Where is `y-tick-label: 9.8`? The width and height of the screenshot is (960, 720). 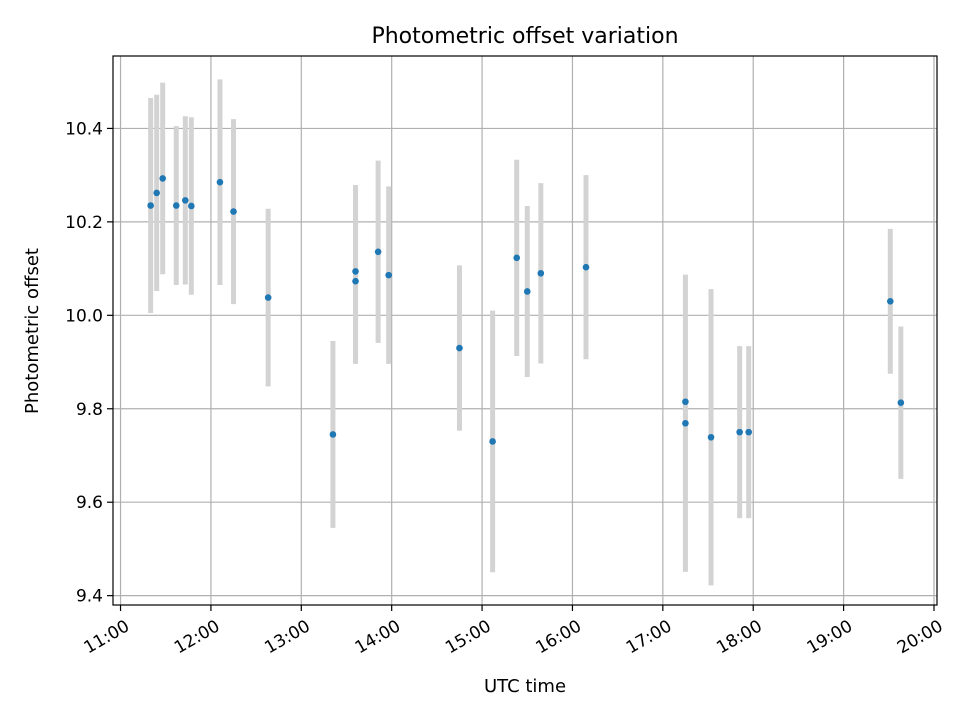 y-tick-label: 9.8 is located at coordinates (89, 410).